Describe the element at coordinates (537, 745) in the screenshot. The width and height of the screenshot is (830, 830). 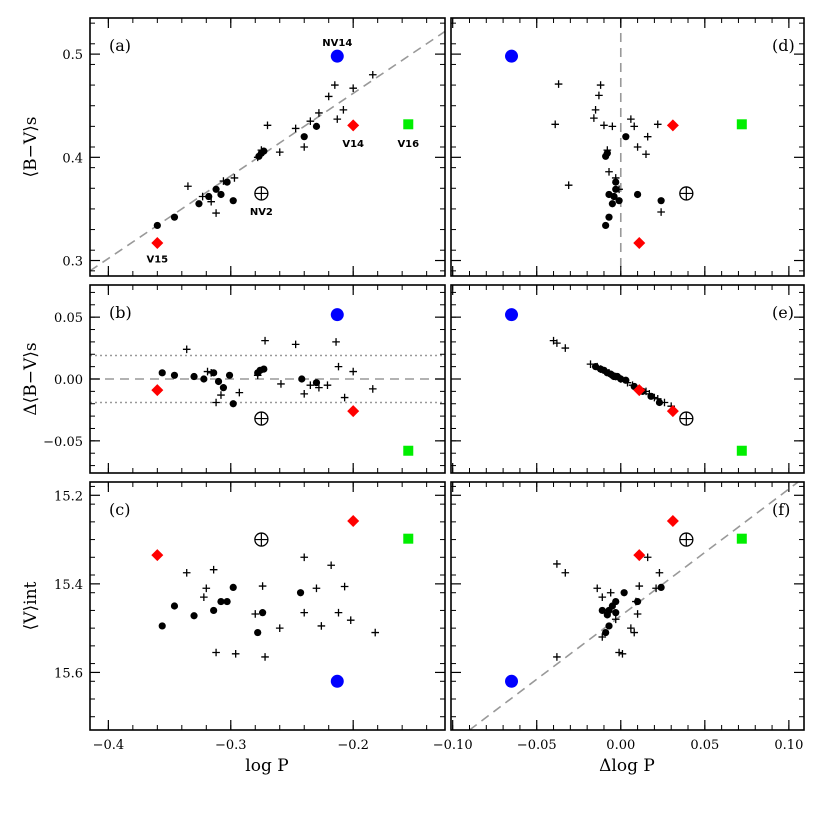
I see `x-tick-label: −0.05` at that location.